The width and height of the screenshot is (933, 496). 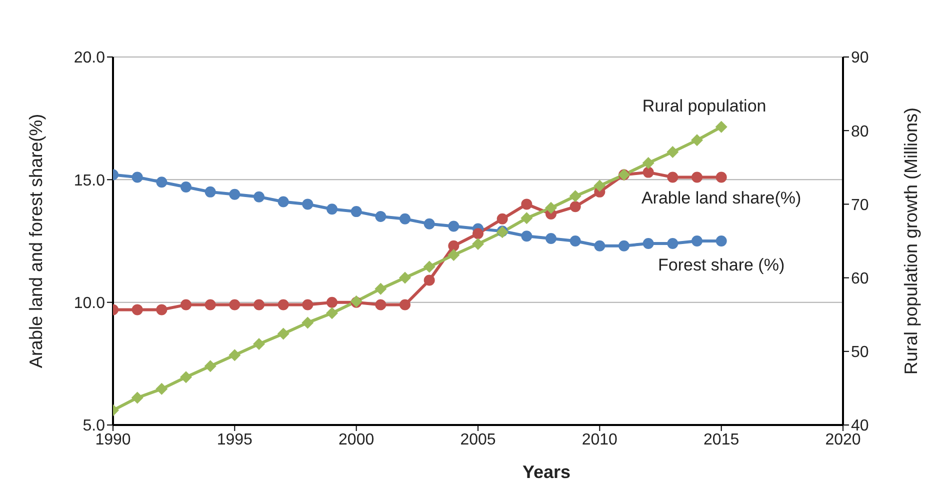 What do you see at coordinates (722, 439) in the screenshot?
I see `x-tick-label: 2015` at bounding box center [722, 439].